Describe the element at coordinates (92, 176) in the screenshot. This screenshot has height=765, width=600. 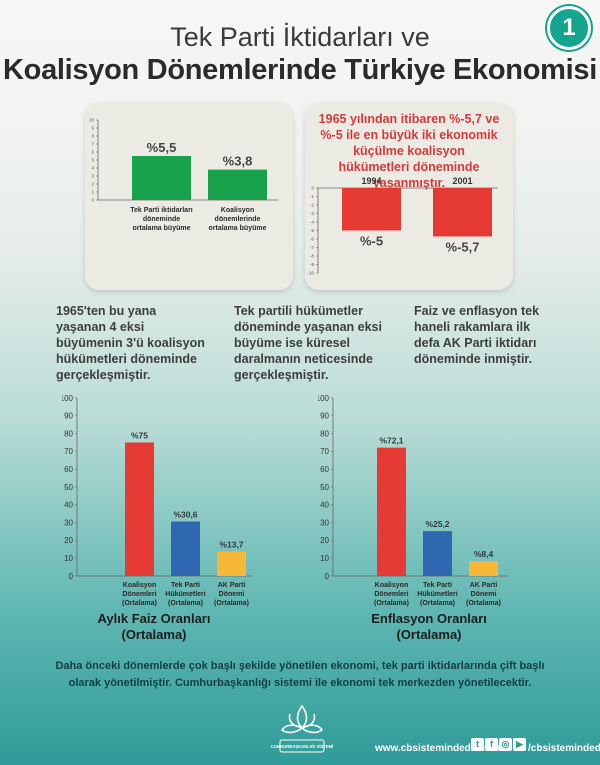
I see `y-tick-label: 3` at that location.